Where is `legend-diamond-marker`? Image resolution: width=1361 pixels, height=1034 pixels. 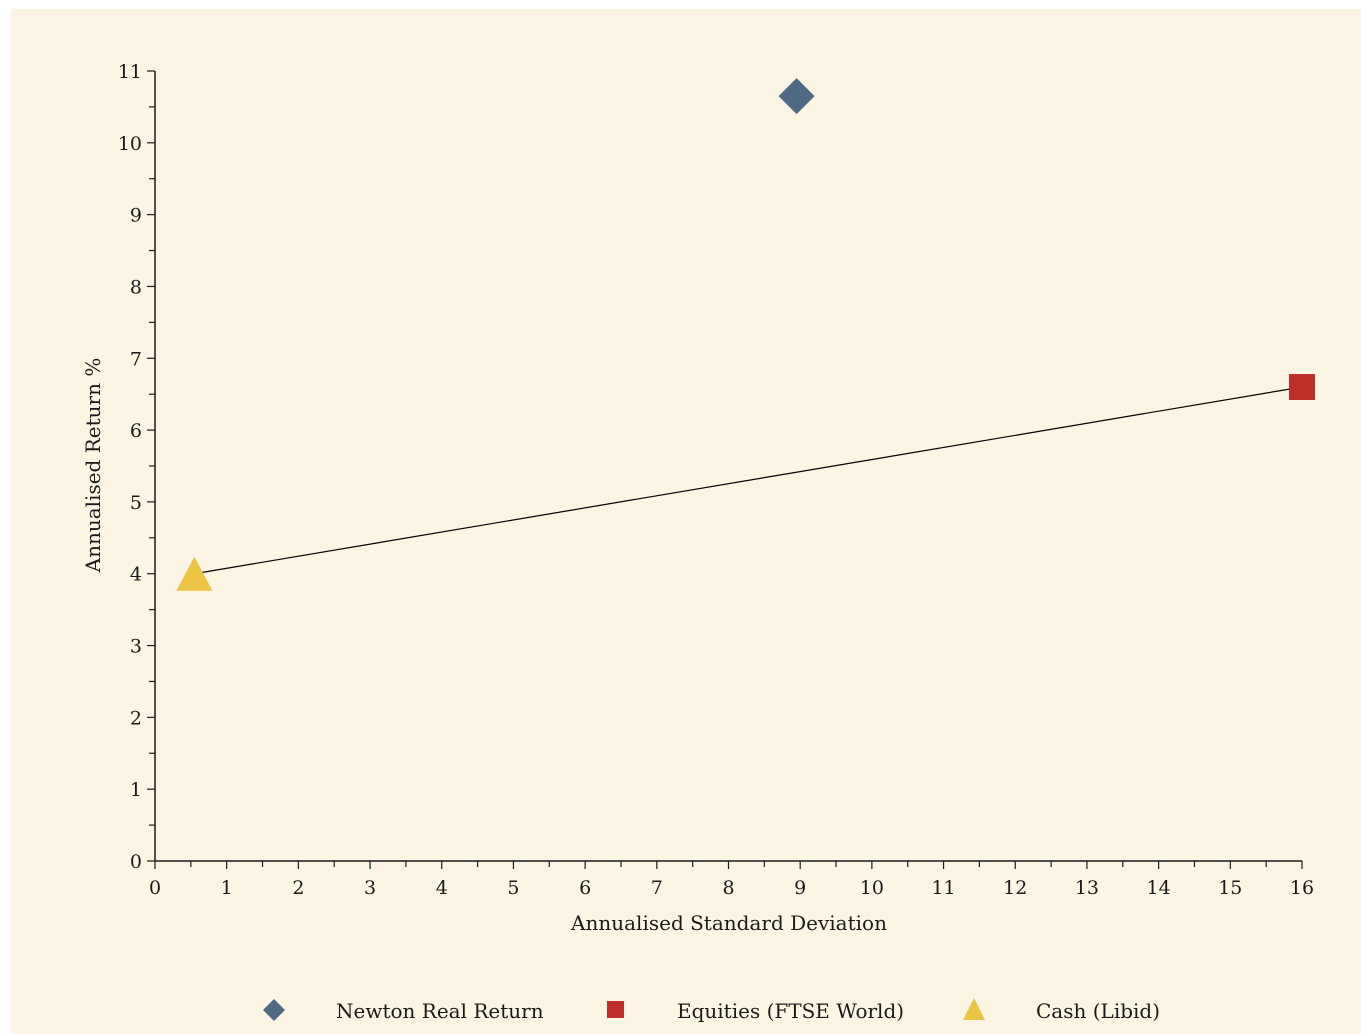
legend-diamond-marker is located at coordinates (274, 1010).